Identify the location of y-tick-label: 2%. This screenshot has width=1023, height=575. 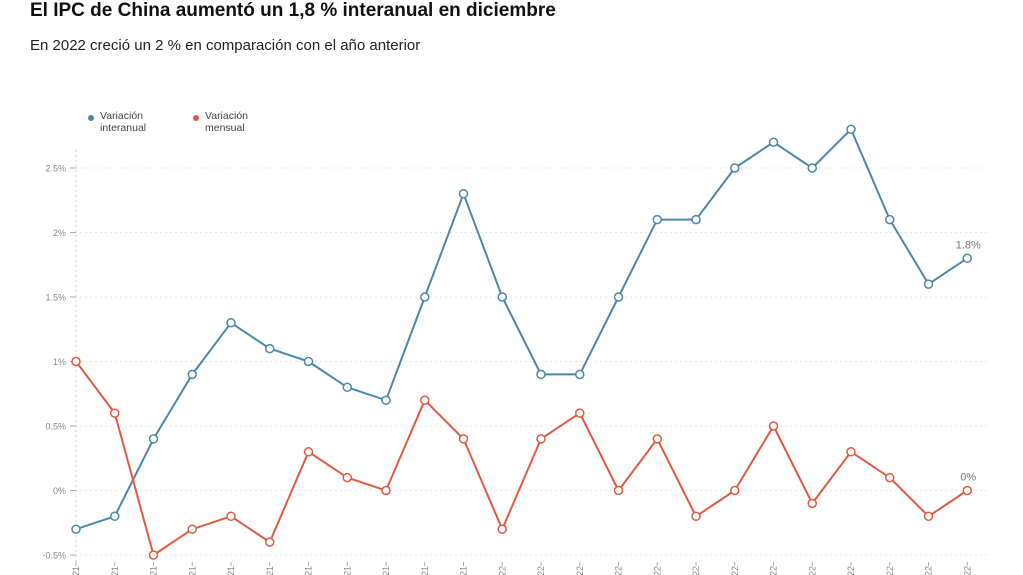
(59, 233).